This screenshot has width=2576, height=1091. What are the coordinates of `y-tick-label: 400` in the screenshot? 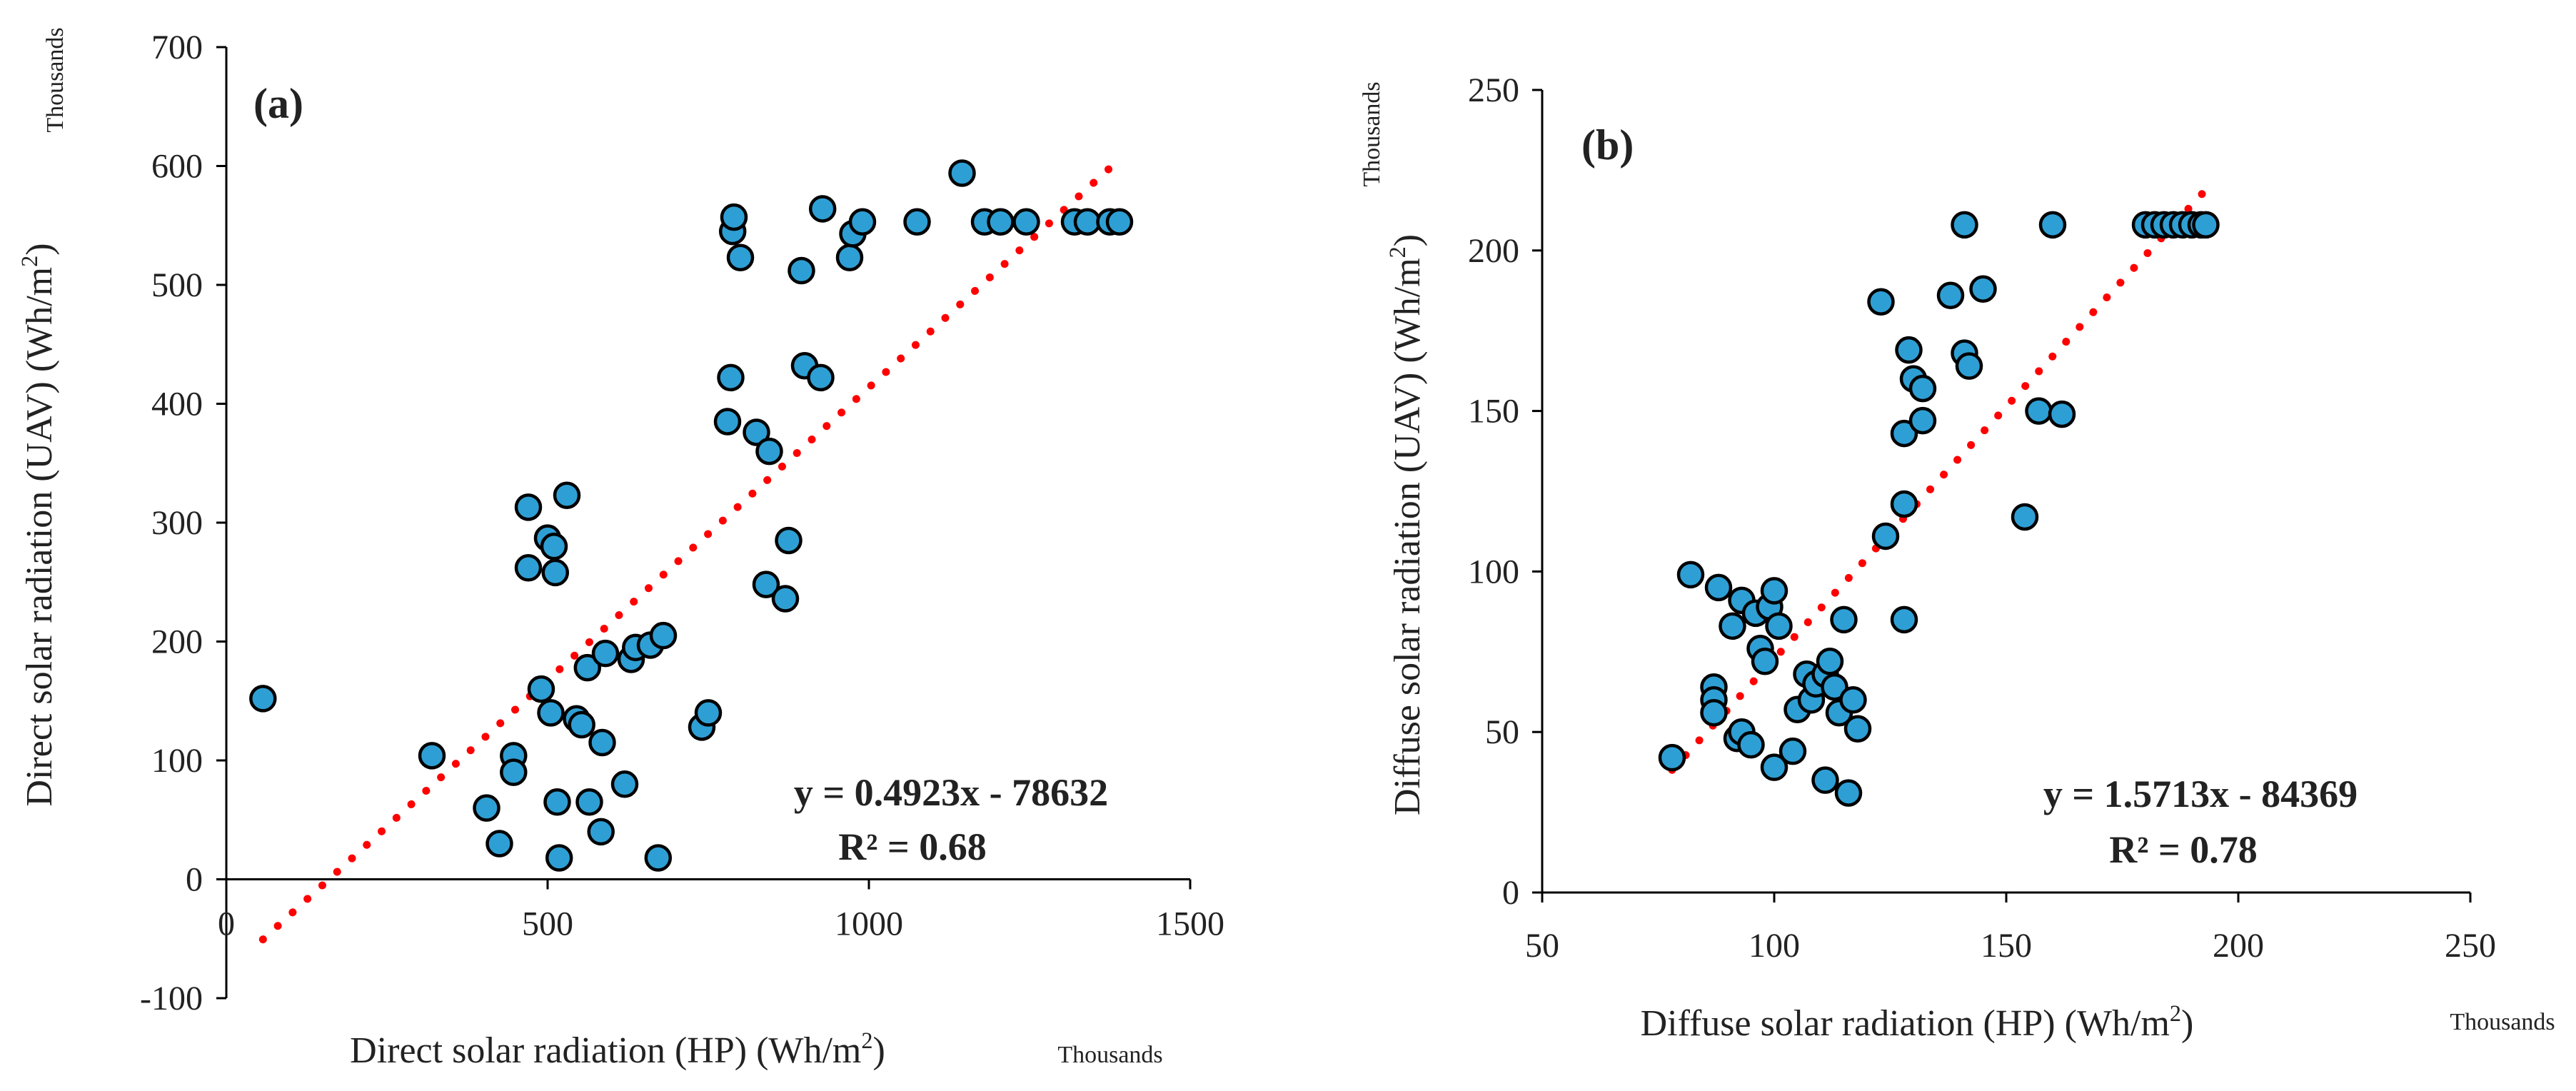 It's located at (177, 404).